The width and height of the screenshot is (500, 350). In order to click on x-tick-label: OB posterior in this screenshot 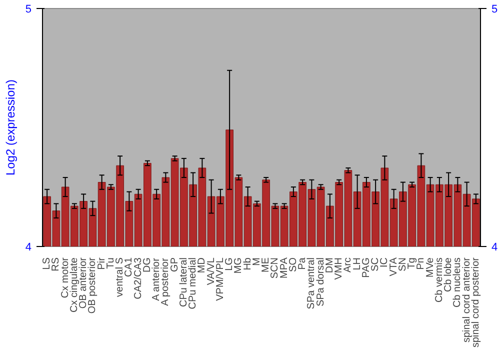, I will do `click(92, 285)`.